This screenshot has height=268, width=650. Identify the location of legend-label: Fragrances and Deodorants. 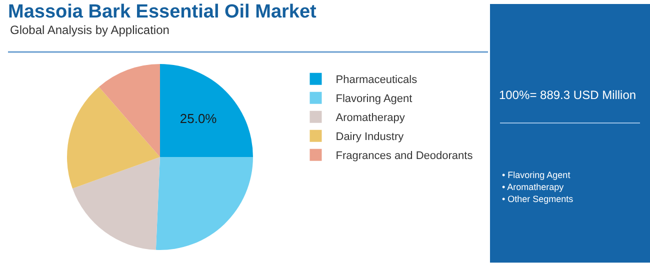
(405, 156).